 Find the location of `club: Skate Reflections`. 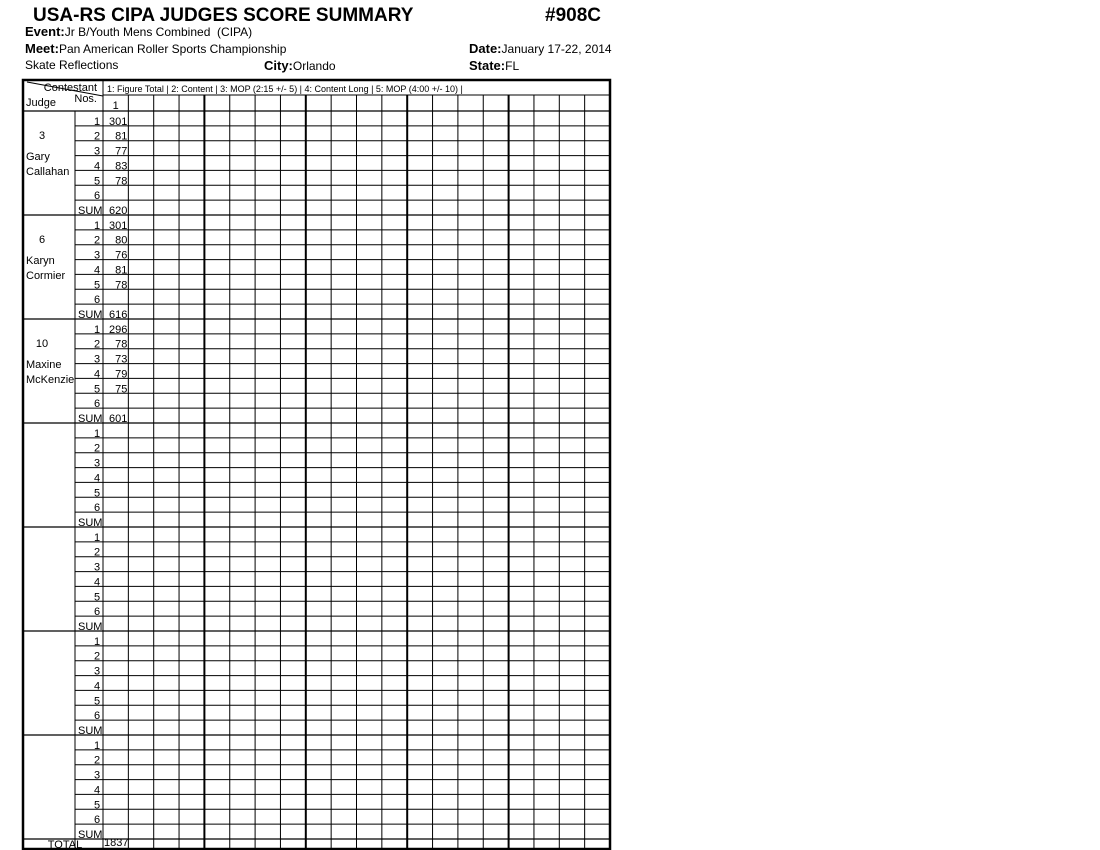

club: Skate Reflections is located at coordinates (72, 65).